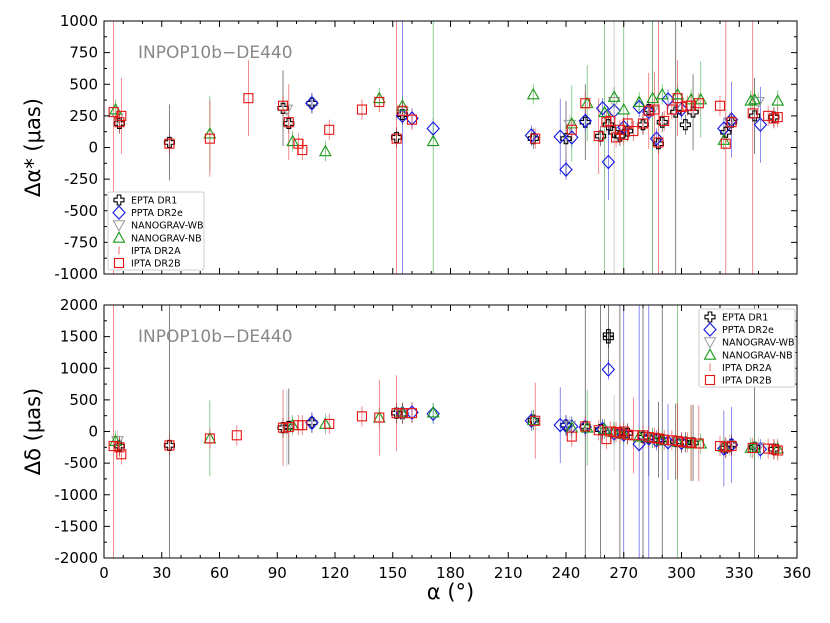  Describe the element at coordinates (450, 573) in the screenshot. I see `x-tick-label: 180` at that location.